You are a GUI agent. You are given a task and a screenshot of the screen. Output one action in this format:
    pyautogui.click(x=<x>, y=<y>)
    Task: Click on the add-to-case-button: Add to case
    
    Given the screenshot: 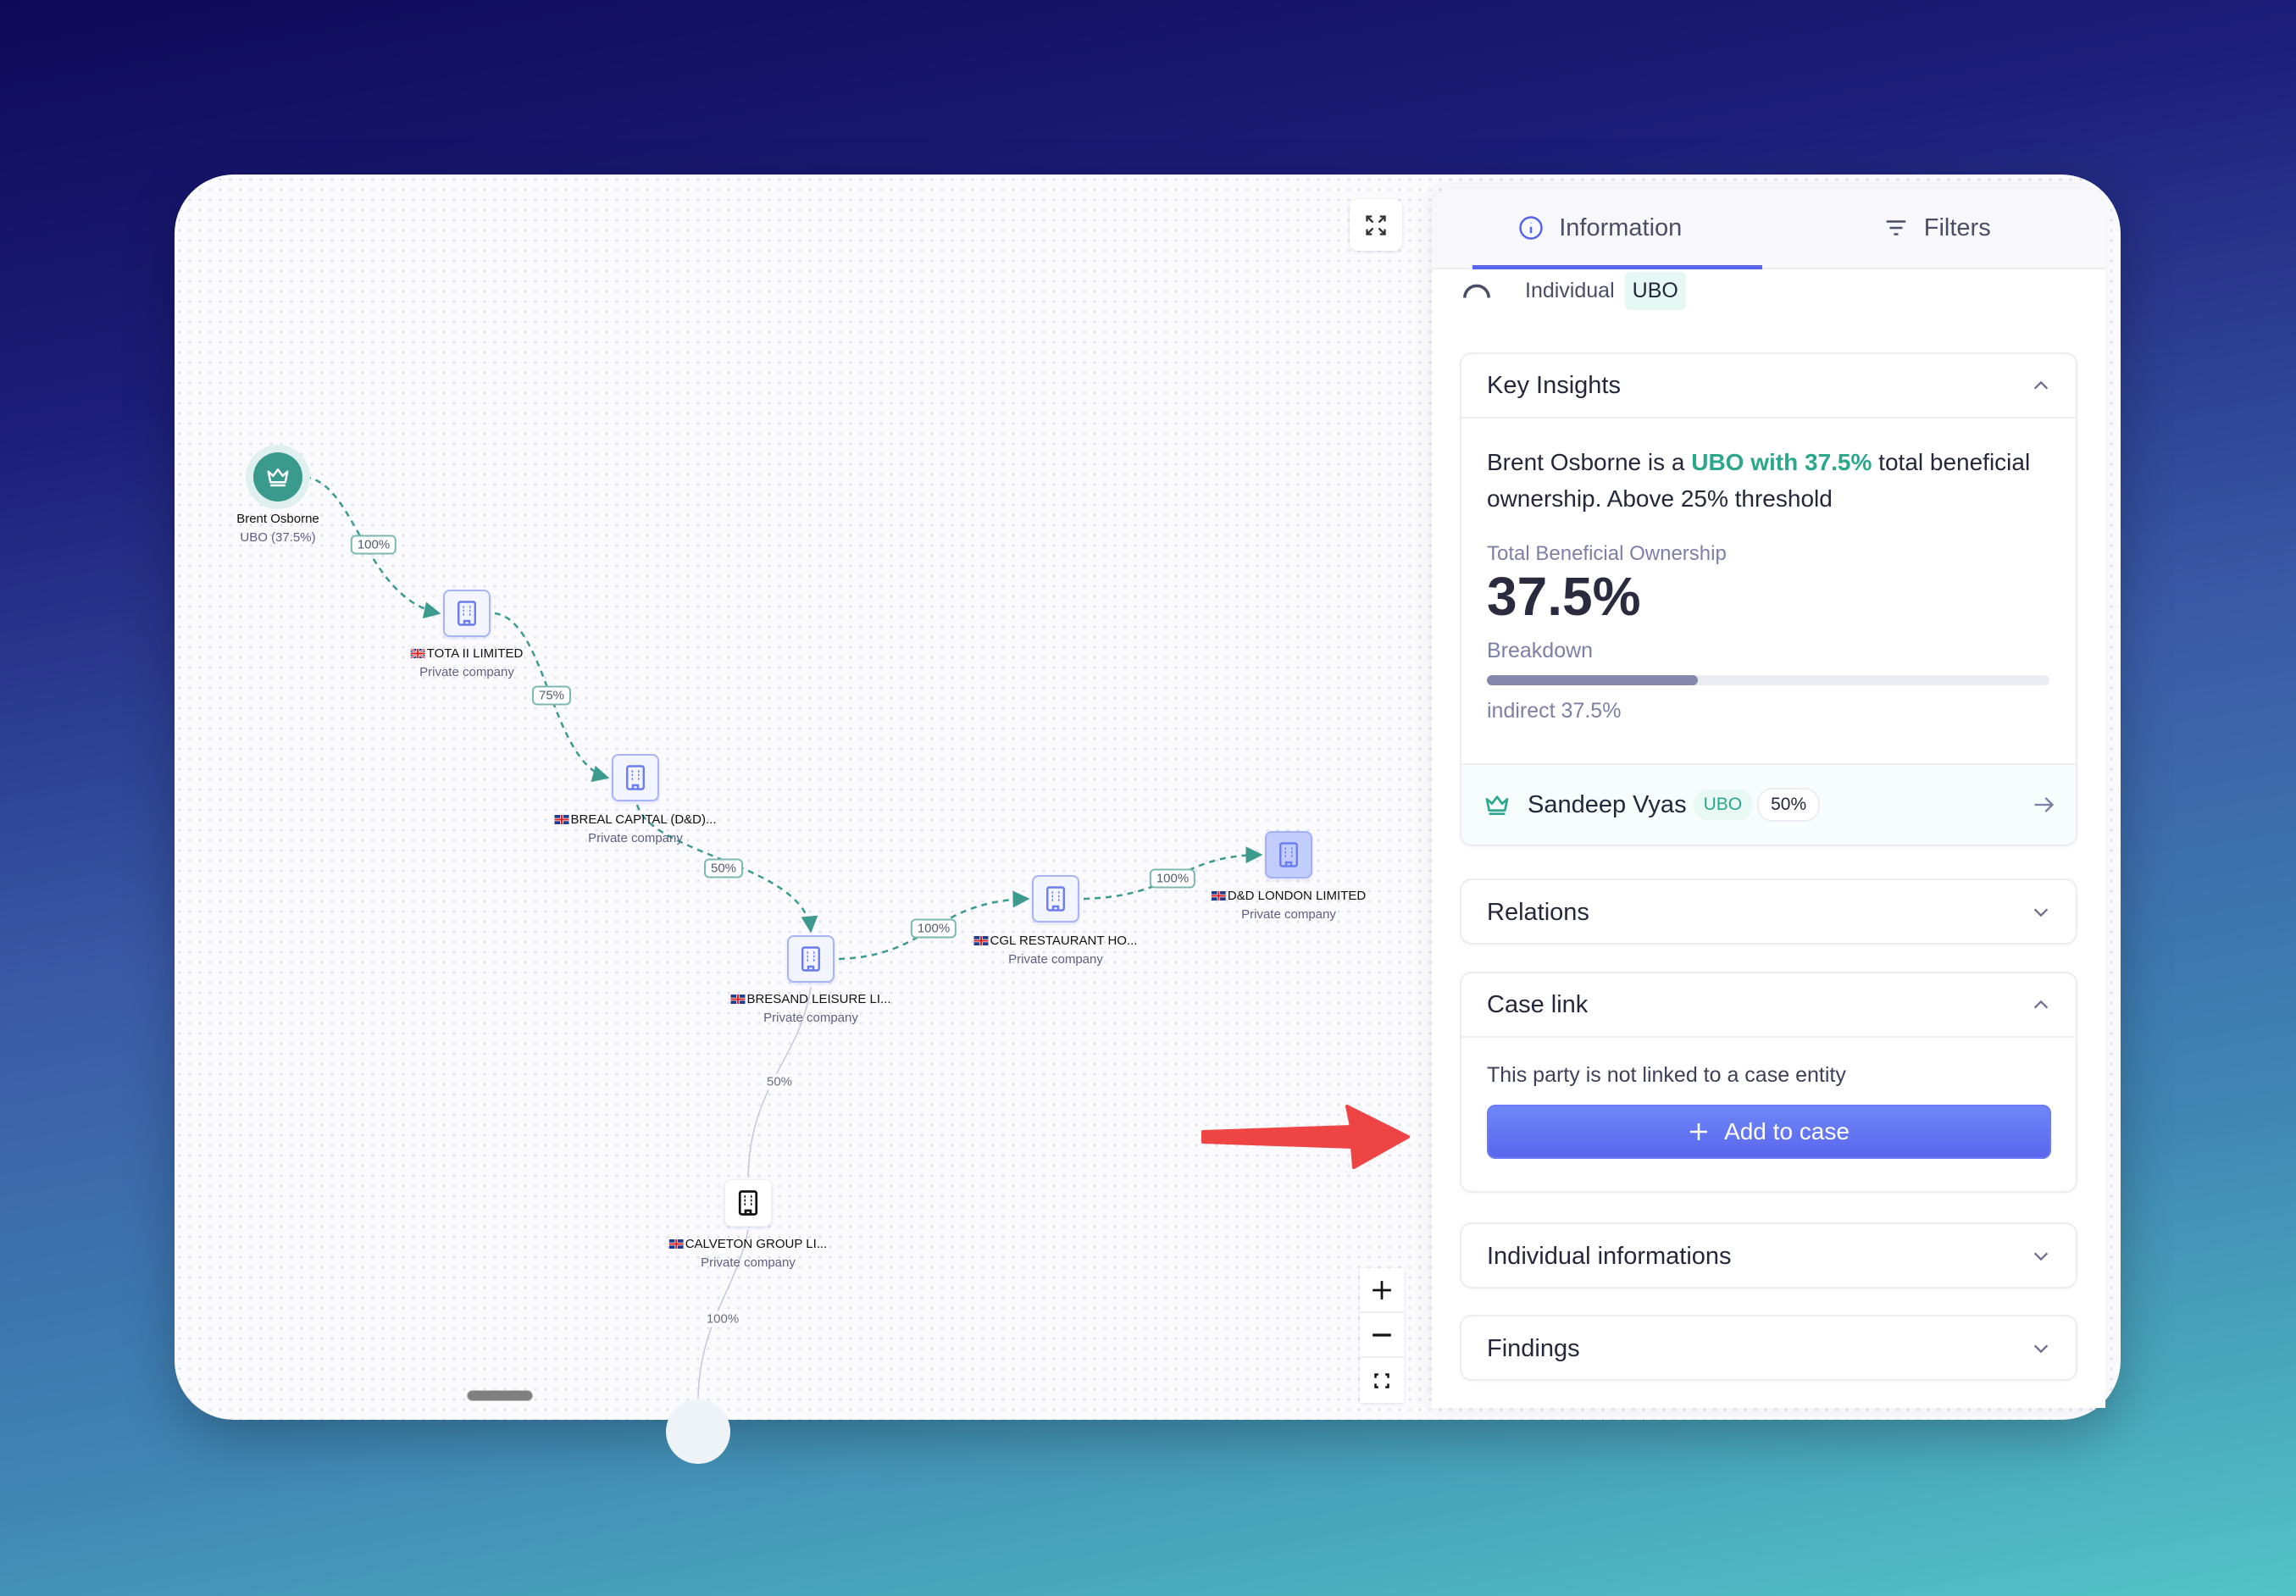 What is the action you would take?
    pyautogui.click(x=1769, y=1132)
    